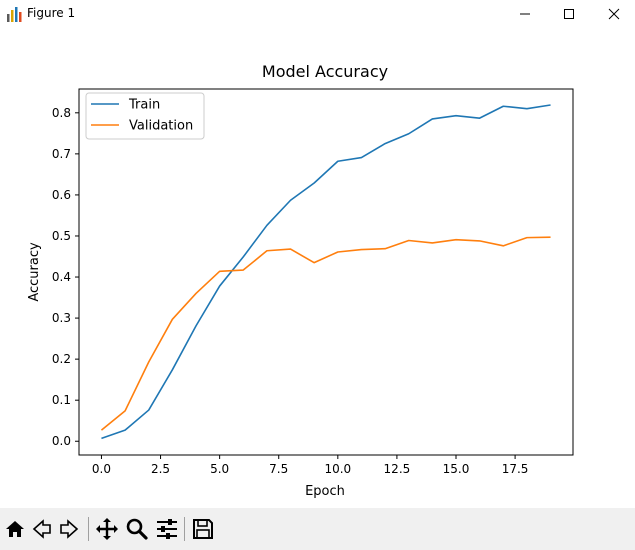 The height and width of the screenshot is (550, 635). I want to click on save-floppy-icon, so click(203, 529).